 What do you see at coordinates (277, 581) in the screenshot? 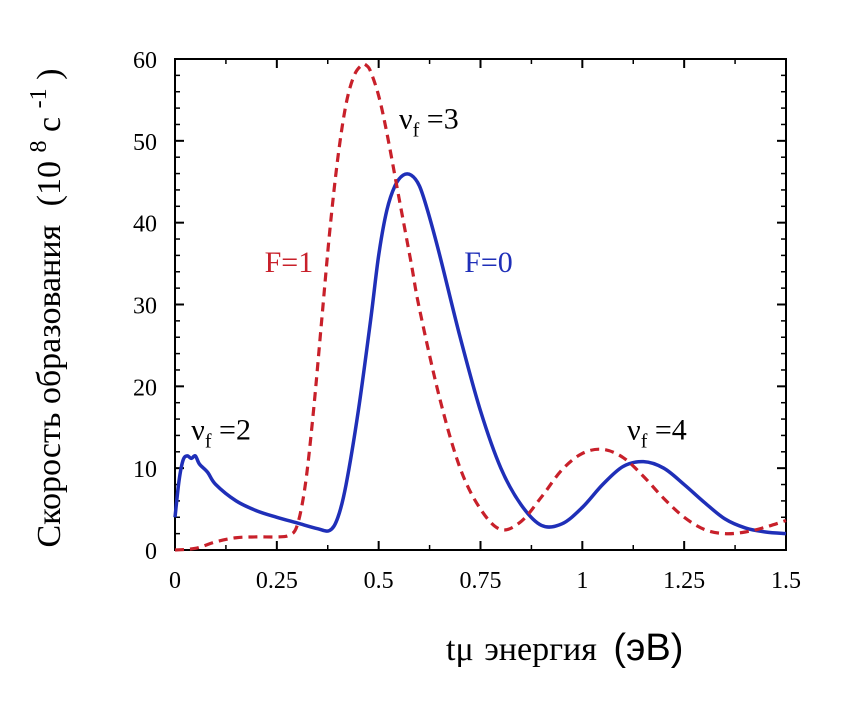
I see `x-tick-label: 0.25` at bounding box center [277, 581].